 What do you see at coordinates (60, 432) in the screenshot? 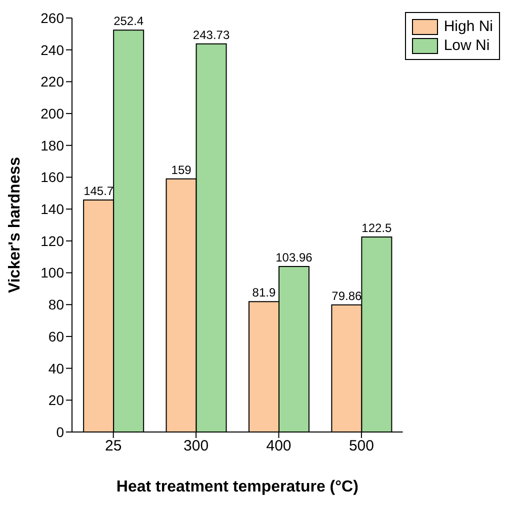
I see `y-tick-label: 0` at bounding box center [60, 432].